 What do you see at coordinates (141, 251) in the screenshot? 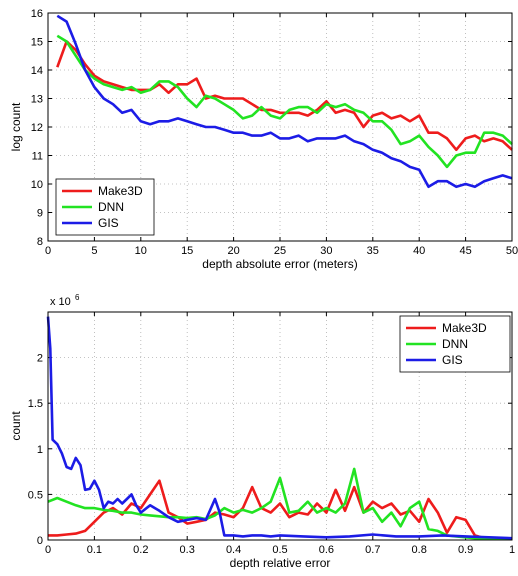
I see `x-tick-label: 10` at bounding box center [141, 251].